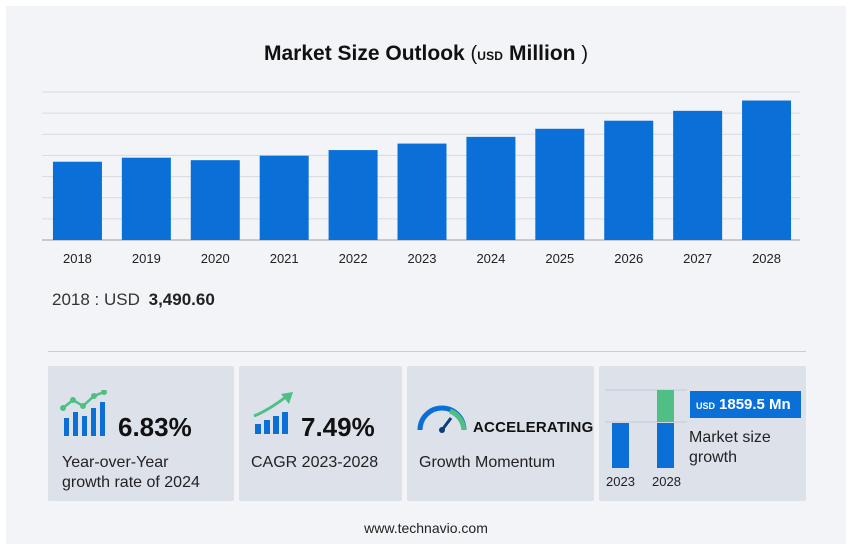  I want to click on growth-label-line1: Market size, so click(730, 437).